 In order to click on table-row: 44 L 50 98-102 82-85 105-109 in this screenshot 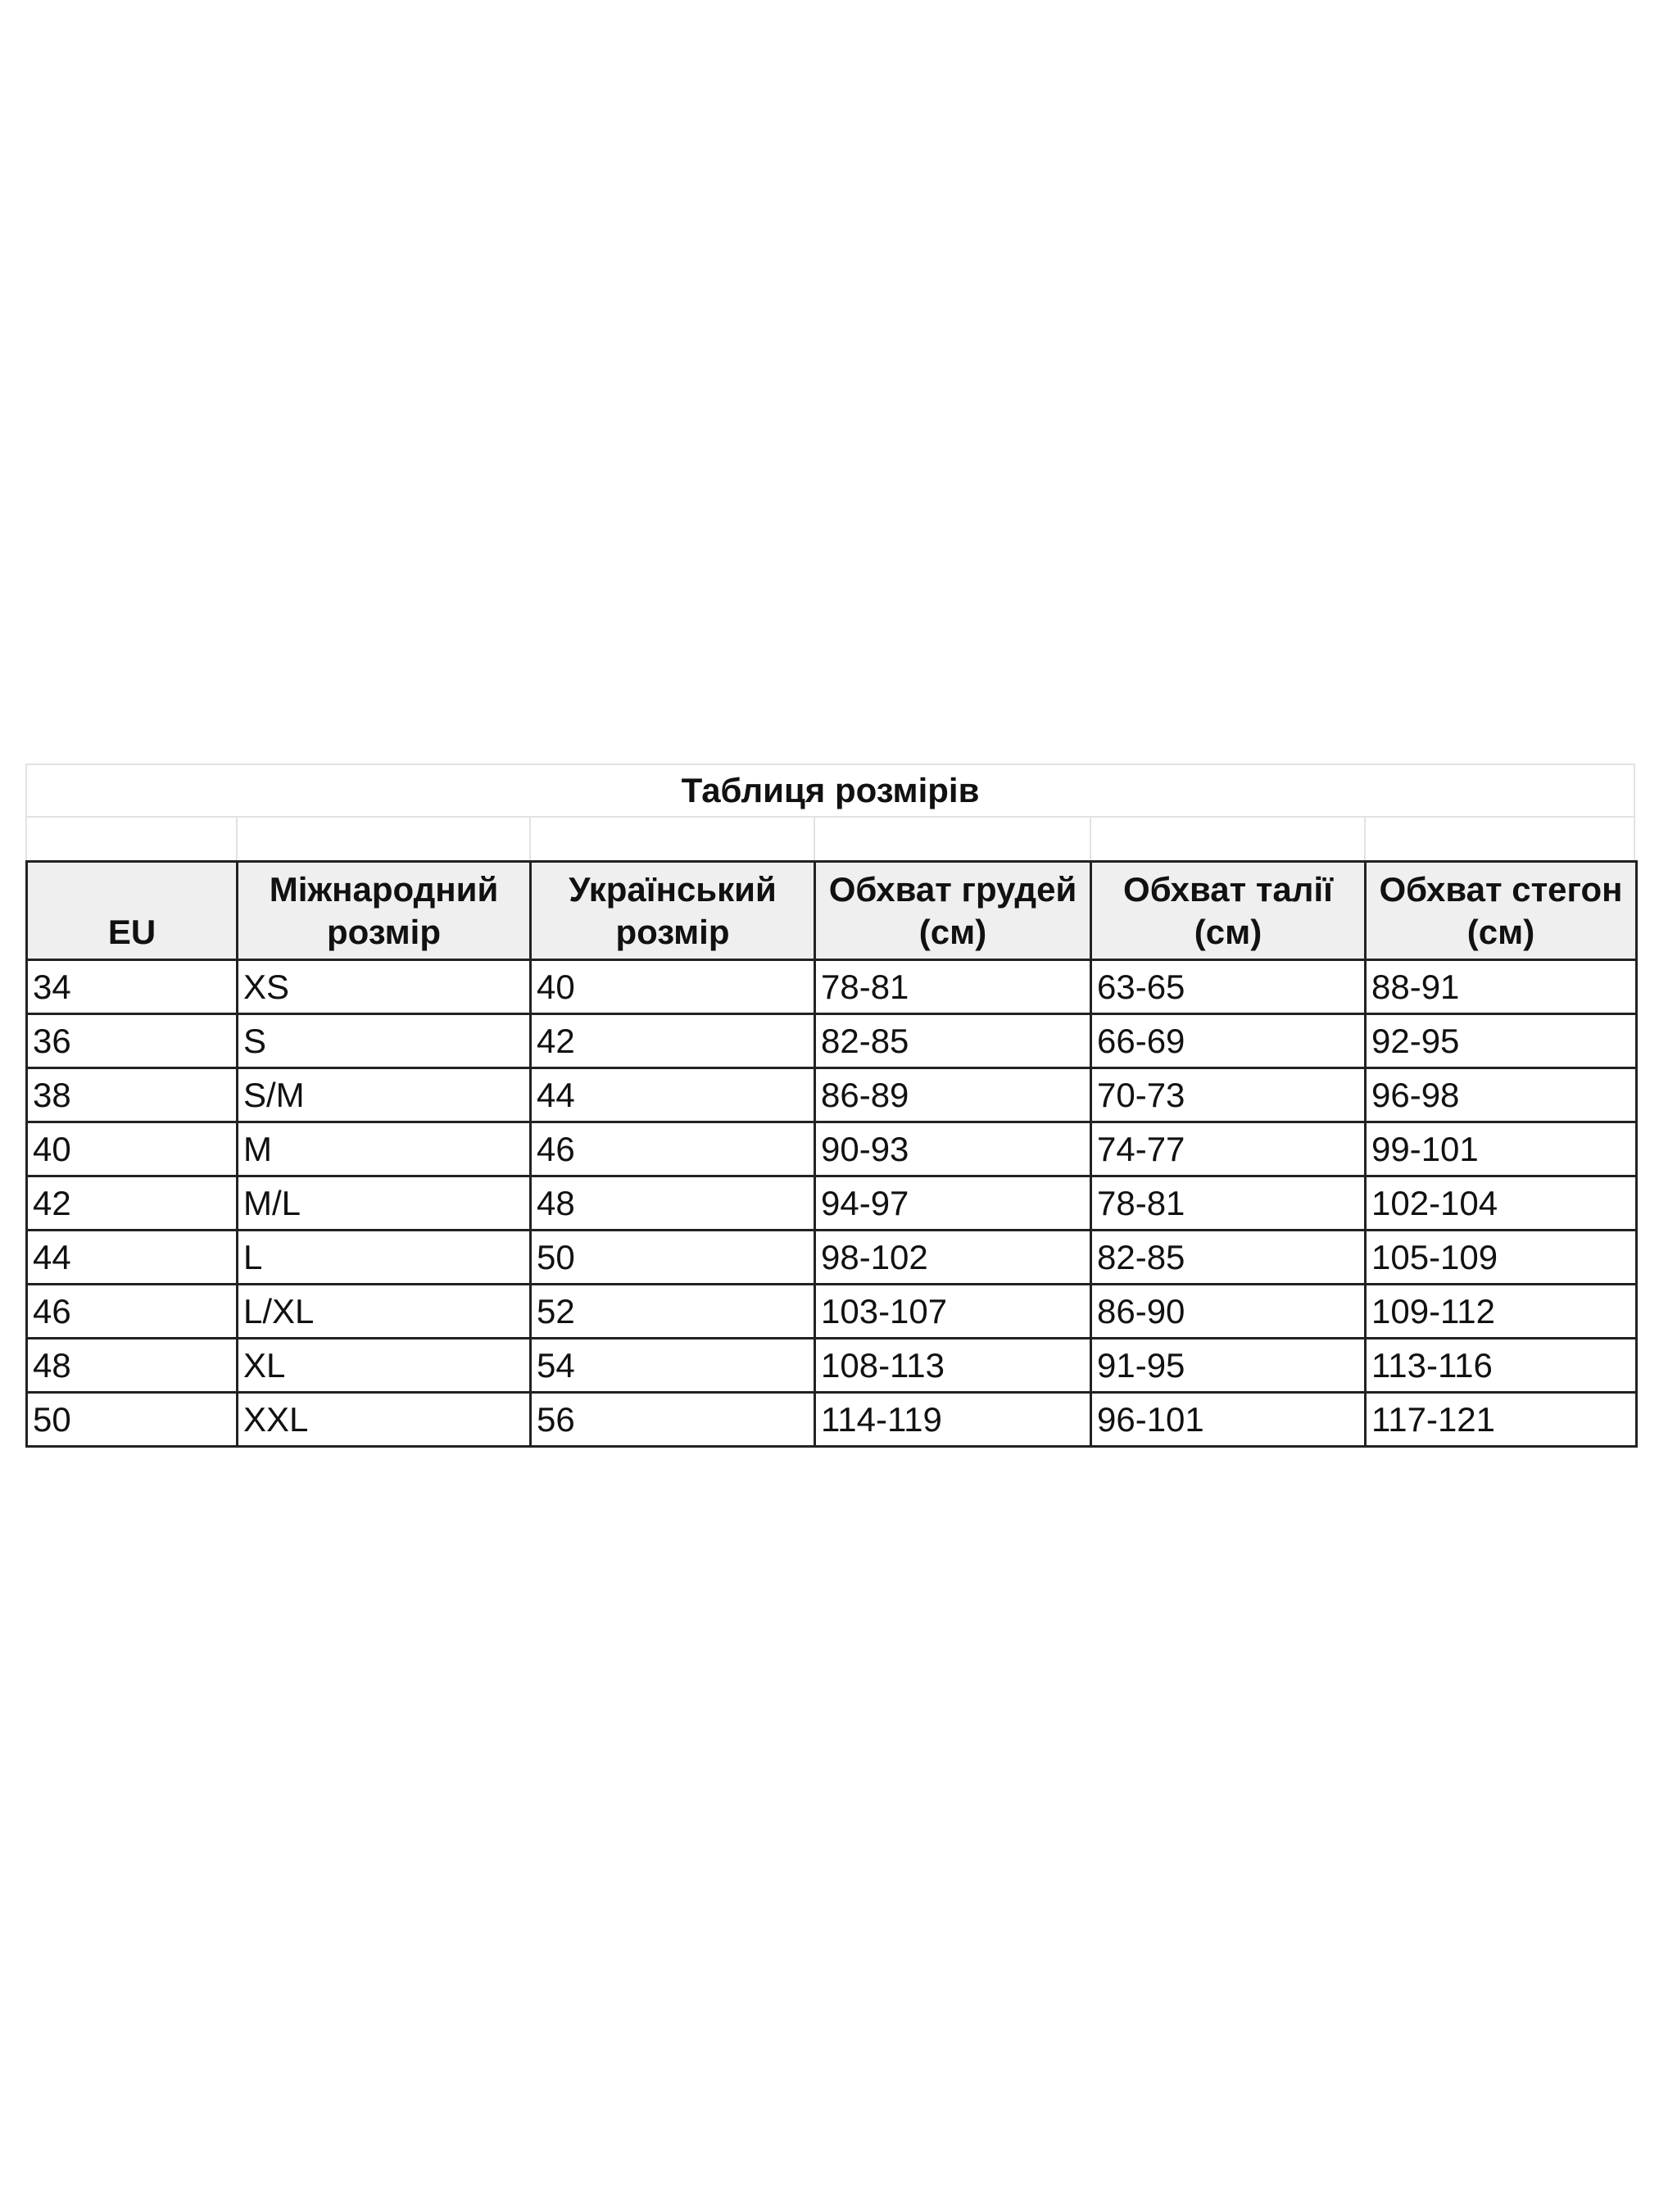, I will do `click(831, 1257)`.